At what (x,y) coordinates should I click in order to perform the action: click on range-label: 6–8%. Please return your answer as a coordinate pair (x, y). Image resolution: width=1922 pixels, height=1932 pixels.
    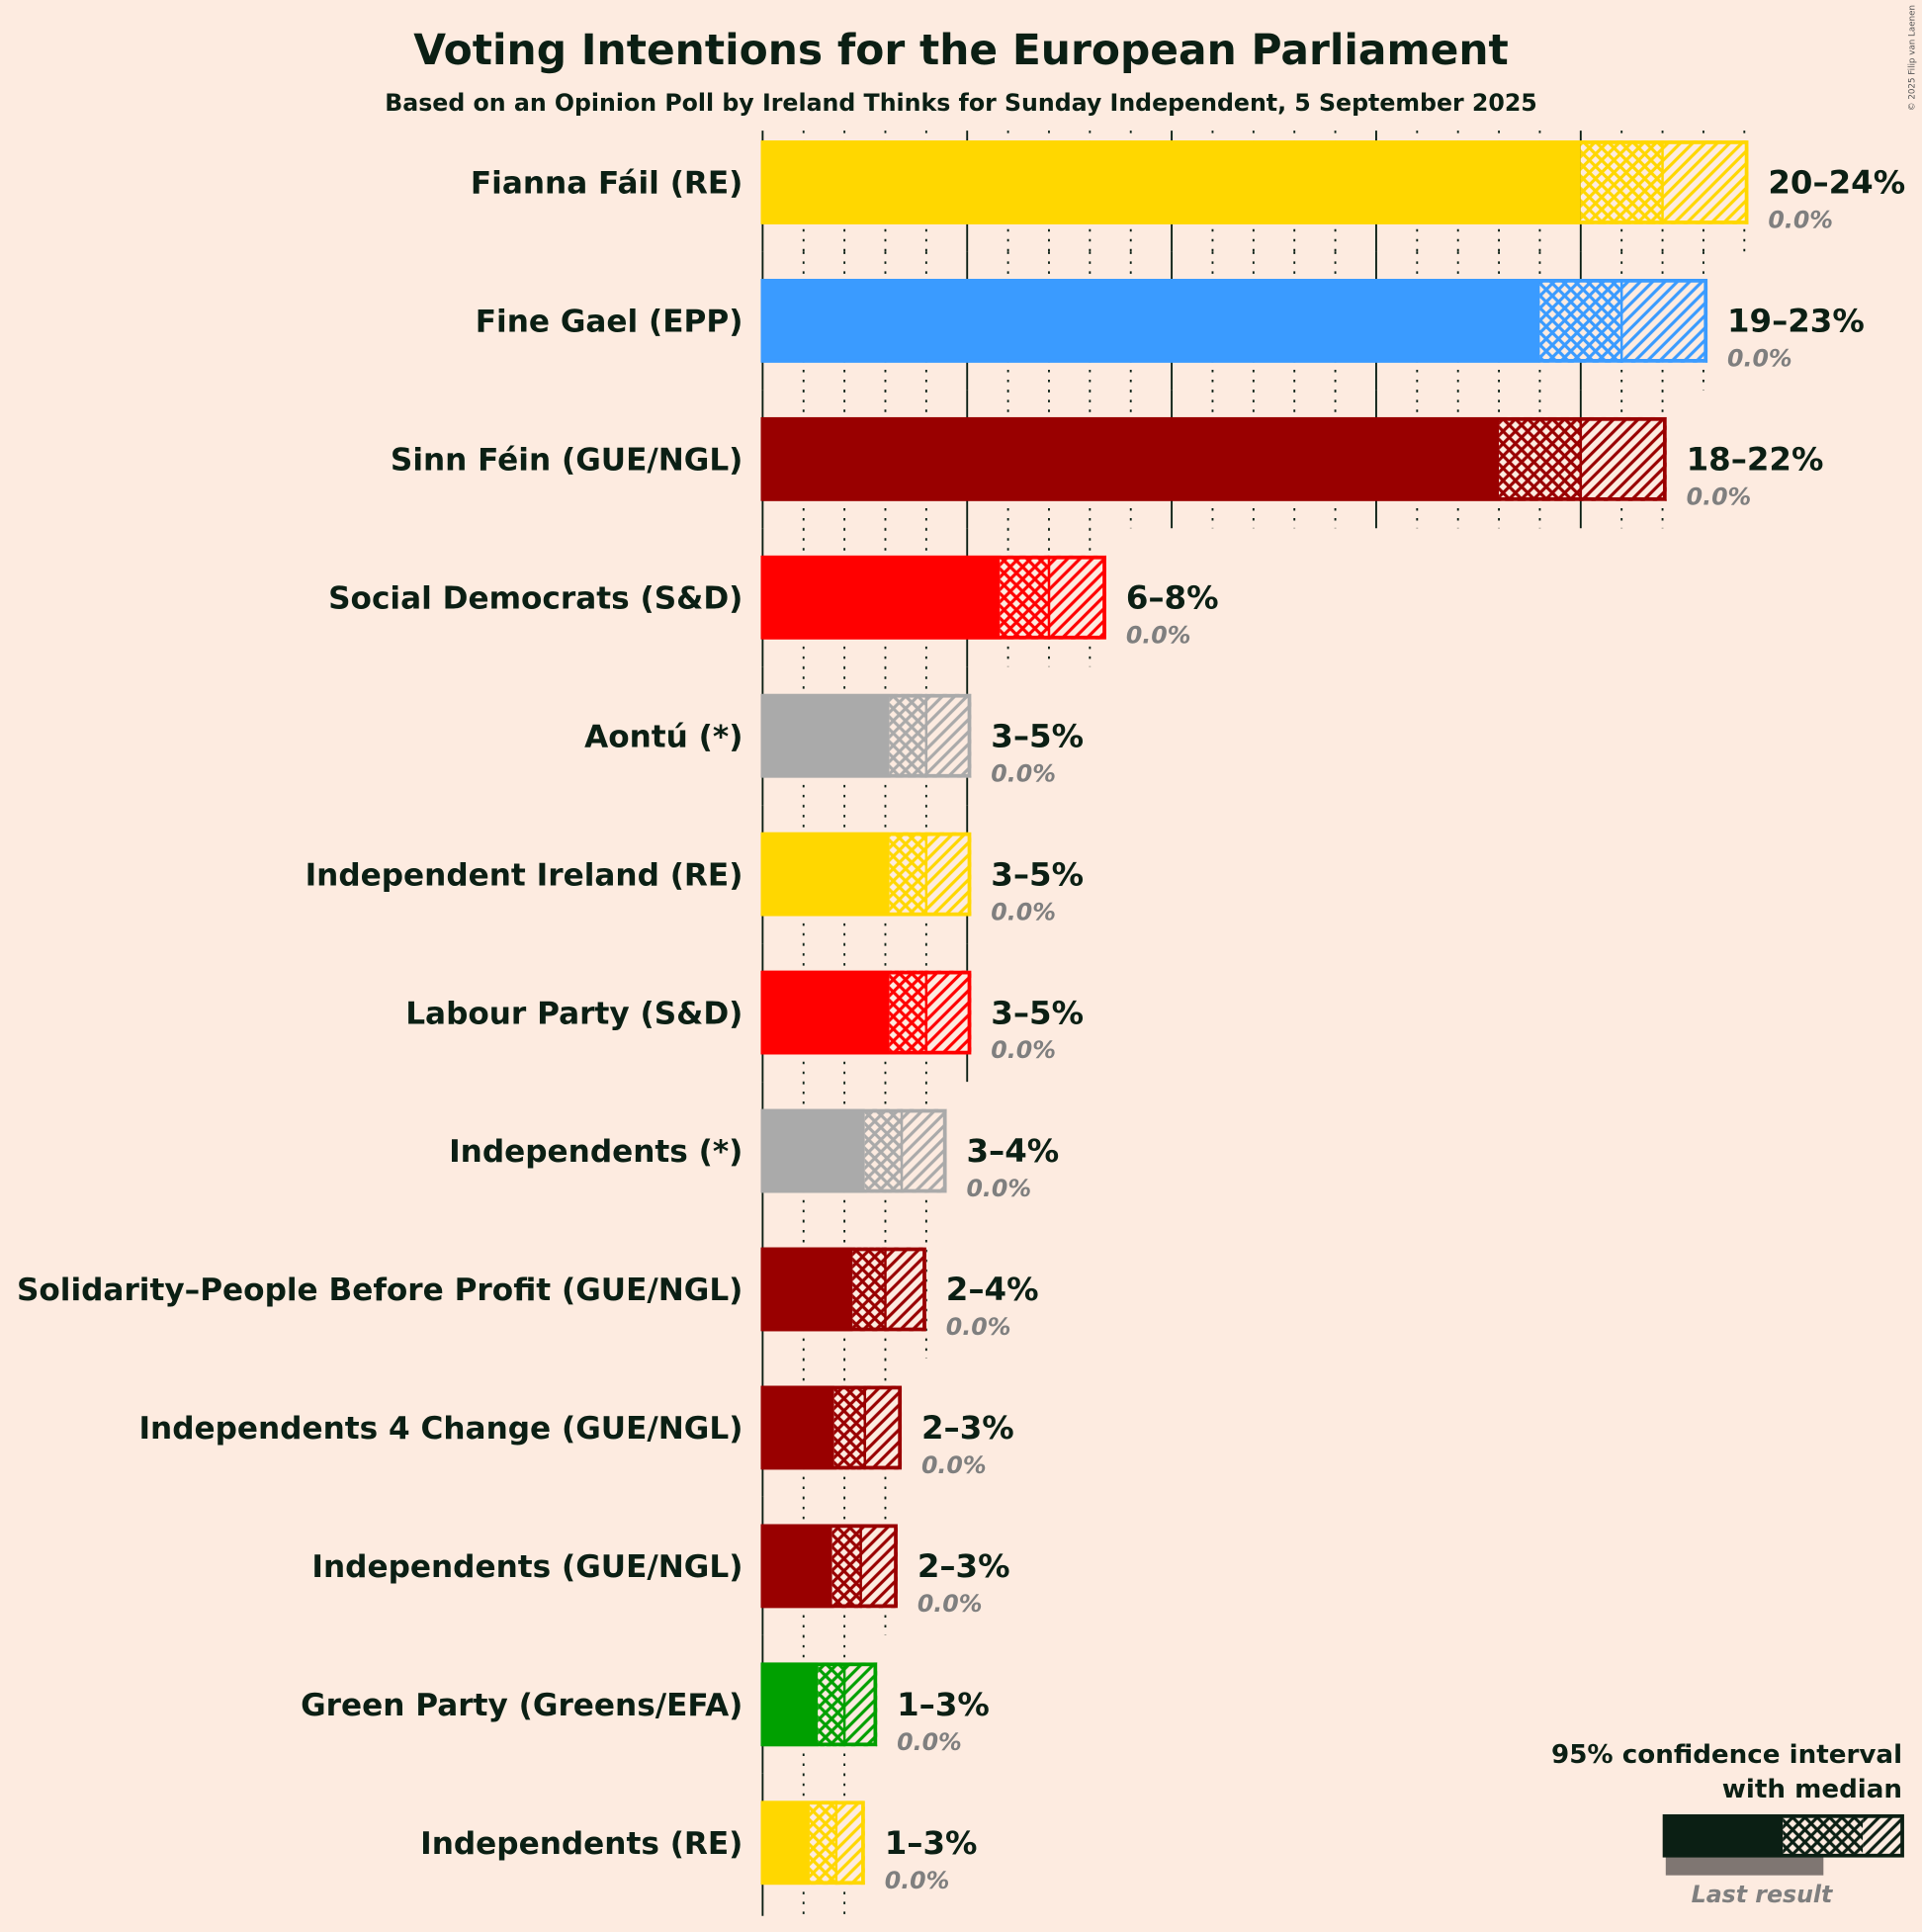
    Looking at the image, I should click on (1172, 597).